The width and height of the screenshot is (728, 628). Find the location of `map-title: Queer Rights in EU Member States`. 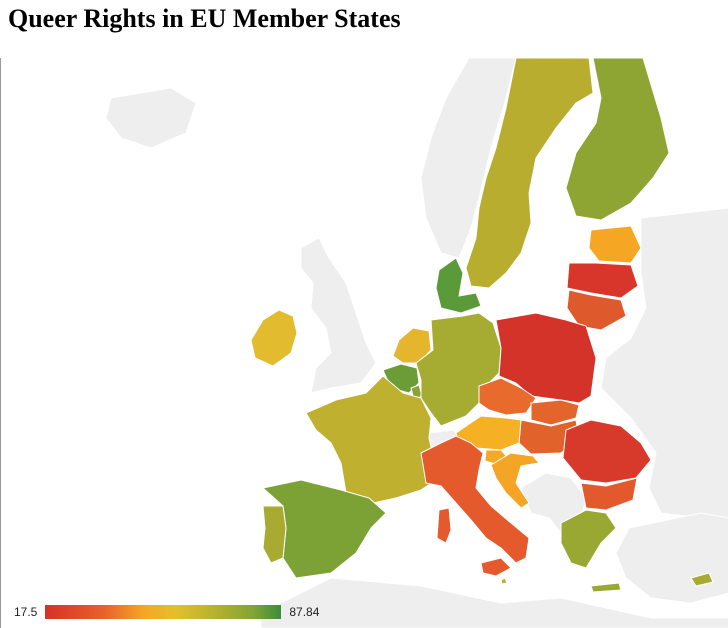

map-title: Queer Rights in EU Member States is located at coordinates (204, 18).